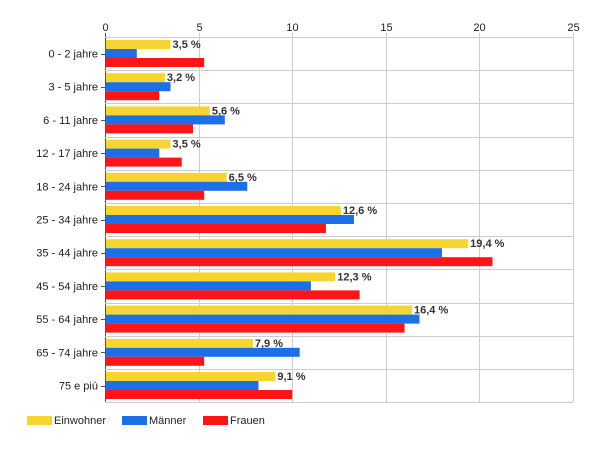 The width and height of the screenshot is (600, 450). I want to click on legend: Einwohner Männer Frauen, so click(146, 421).